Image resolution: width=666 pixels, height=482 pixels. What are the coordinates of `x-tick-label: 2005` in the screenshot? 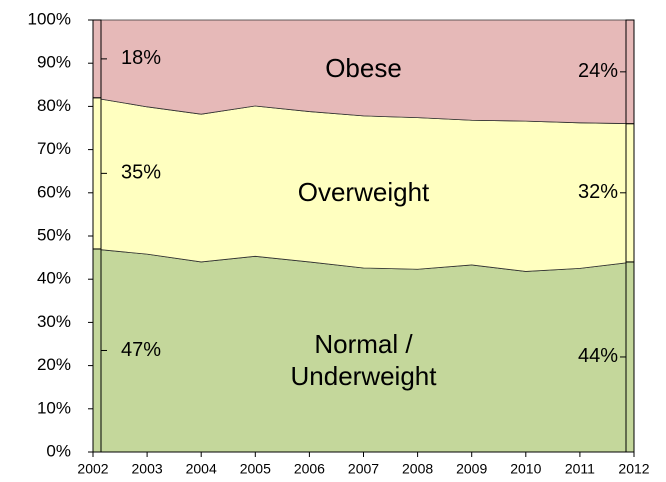 It's located at (255, 469).